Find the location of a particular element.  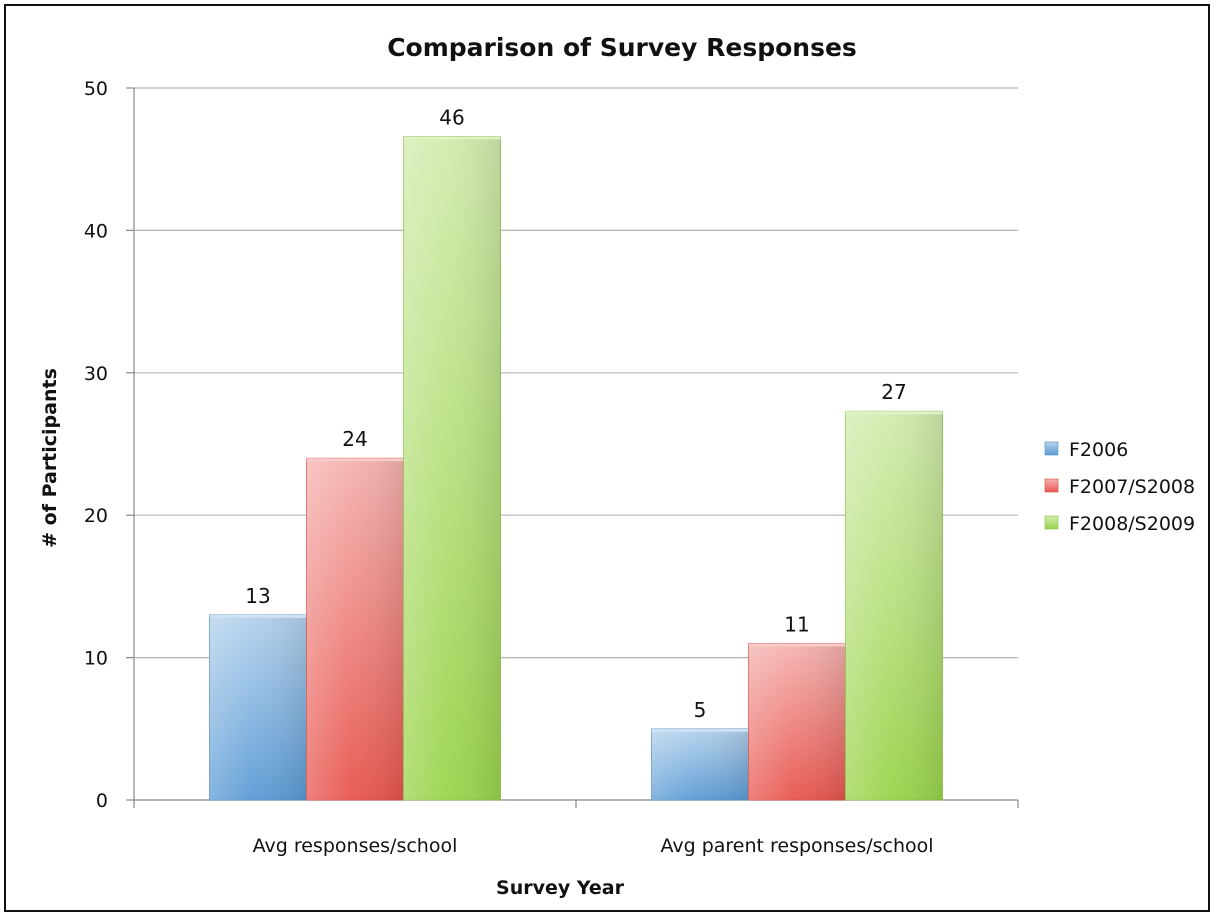

y-tick-label: 50 is located at coordinates (96, 89).